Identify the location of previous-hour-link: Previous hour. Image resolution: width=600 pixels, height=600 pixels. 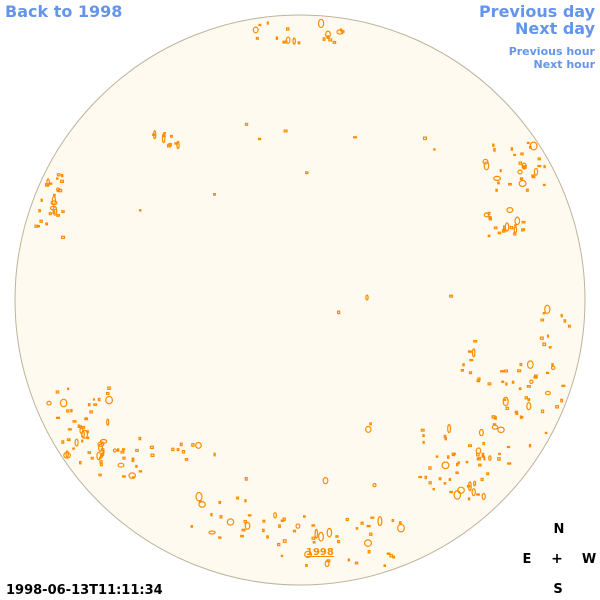
(551, 51).